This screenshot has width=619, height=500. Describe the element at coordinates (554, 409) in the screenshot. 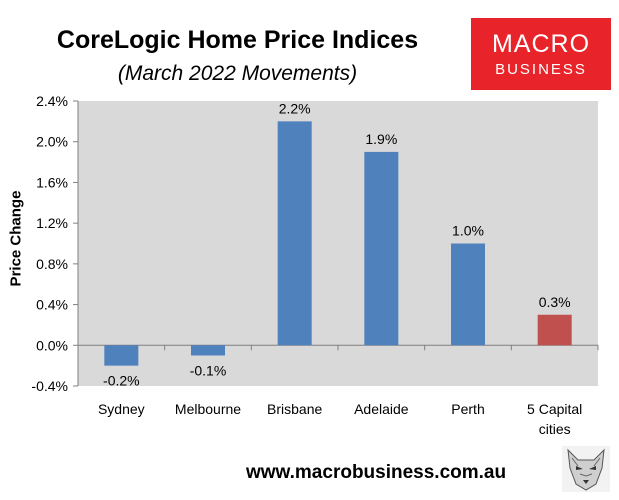

I see `x-tick-label-line: 5 Capital` at that location.